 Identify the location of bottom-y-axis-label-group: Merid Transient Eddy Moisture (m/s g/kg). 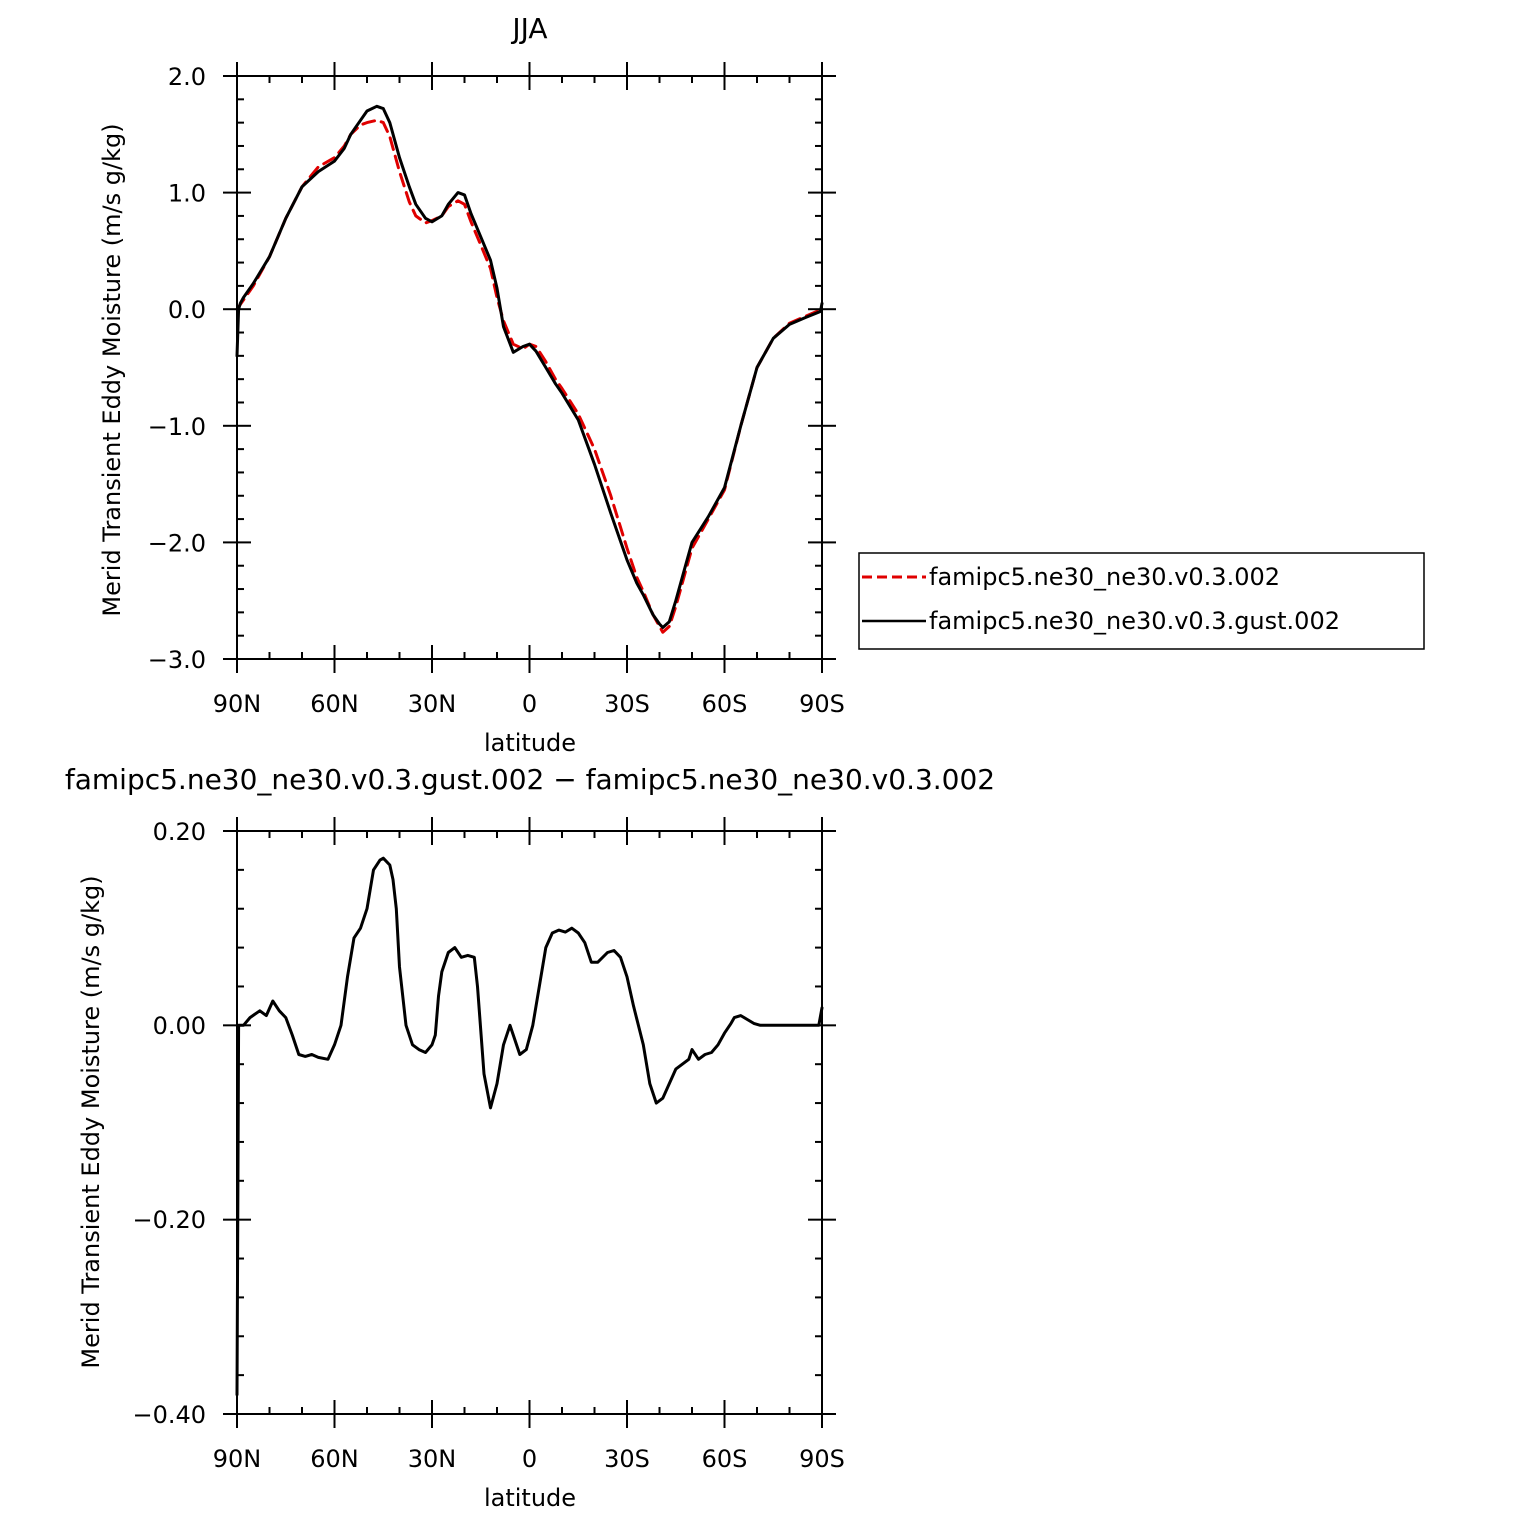
(91, 1121).